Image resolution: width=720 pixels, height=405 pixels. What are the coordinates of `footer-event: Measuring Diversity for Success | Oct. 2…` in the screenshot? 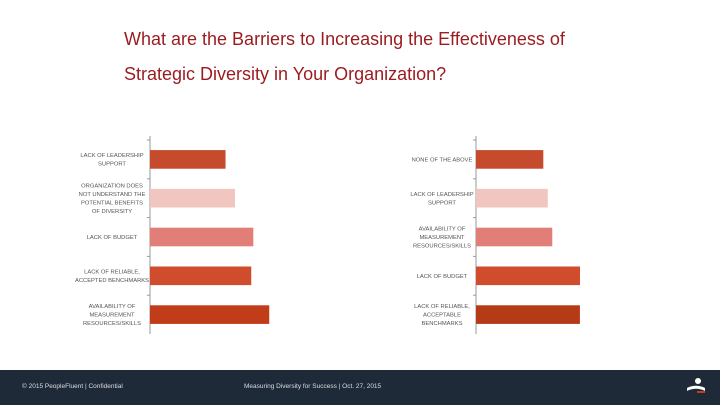 It's located at (313, 386).